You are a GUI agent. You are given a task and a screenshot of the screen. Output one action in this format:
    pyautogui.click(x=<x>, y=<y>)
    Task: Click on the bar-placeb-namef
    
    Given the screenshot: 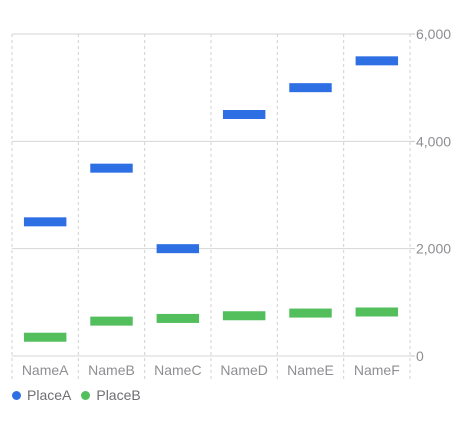 What is the action you would take?
    pyautogui.click(x=377, y=312)
    